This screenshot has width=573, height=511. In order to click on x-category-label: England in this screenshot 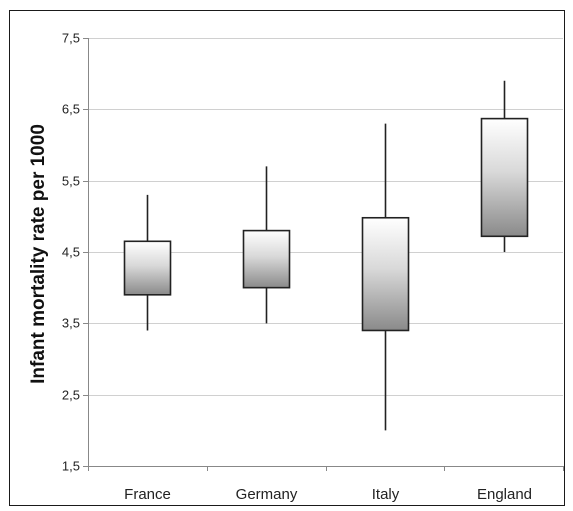, I will do `click(504, 494)`.